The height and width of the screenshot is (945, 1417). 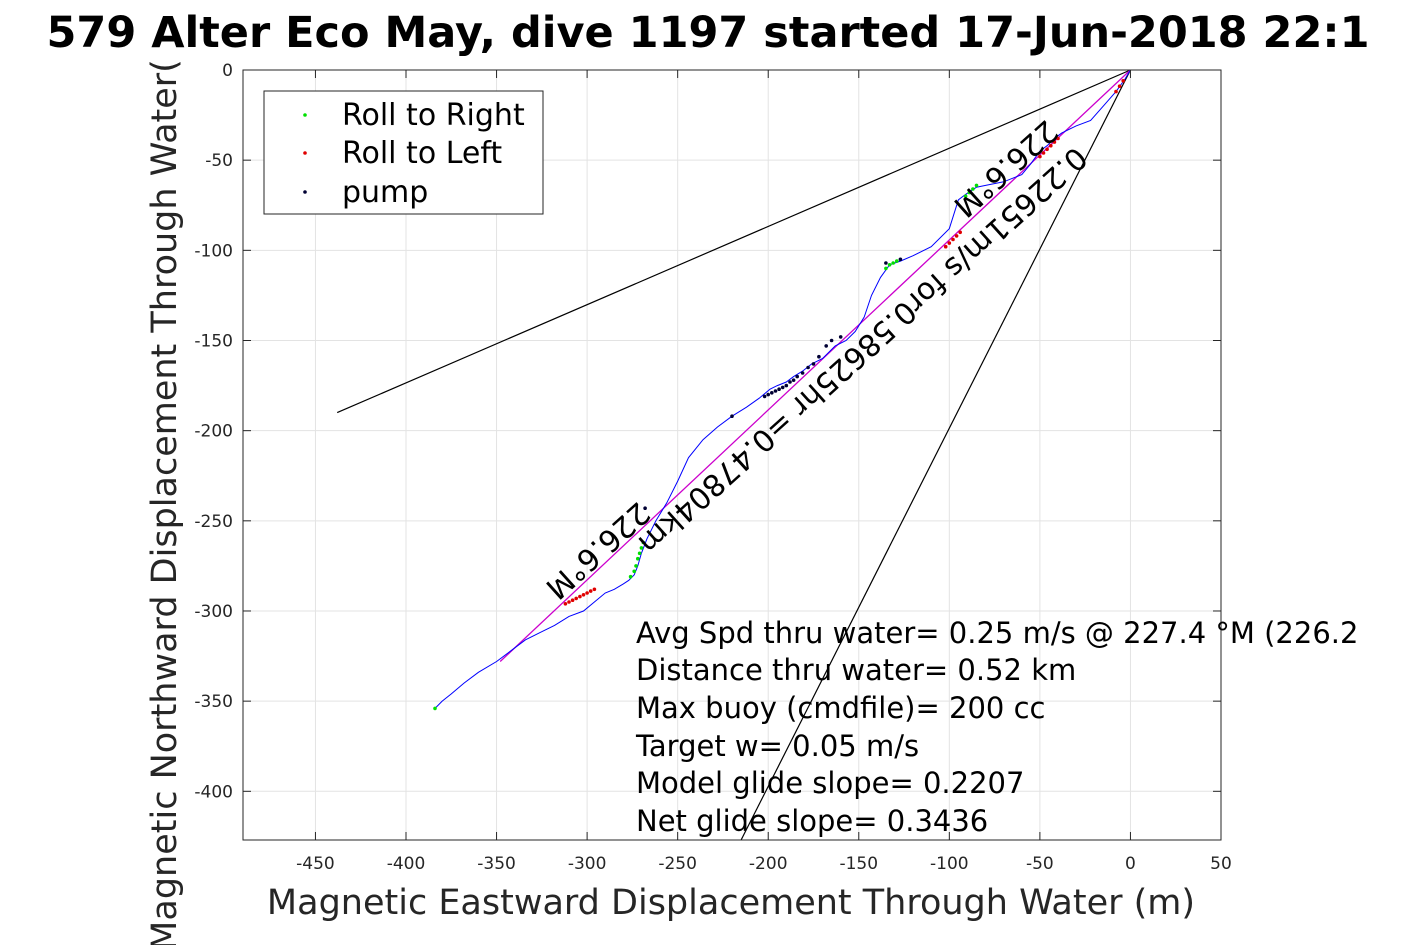 I want to click on x-tick-label: -350, so click(x=496, y=864).